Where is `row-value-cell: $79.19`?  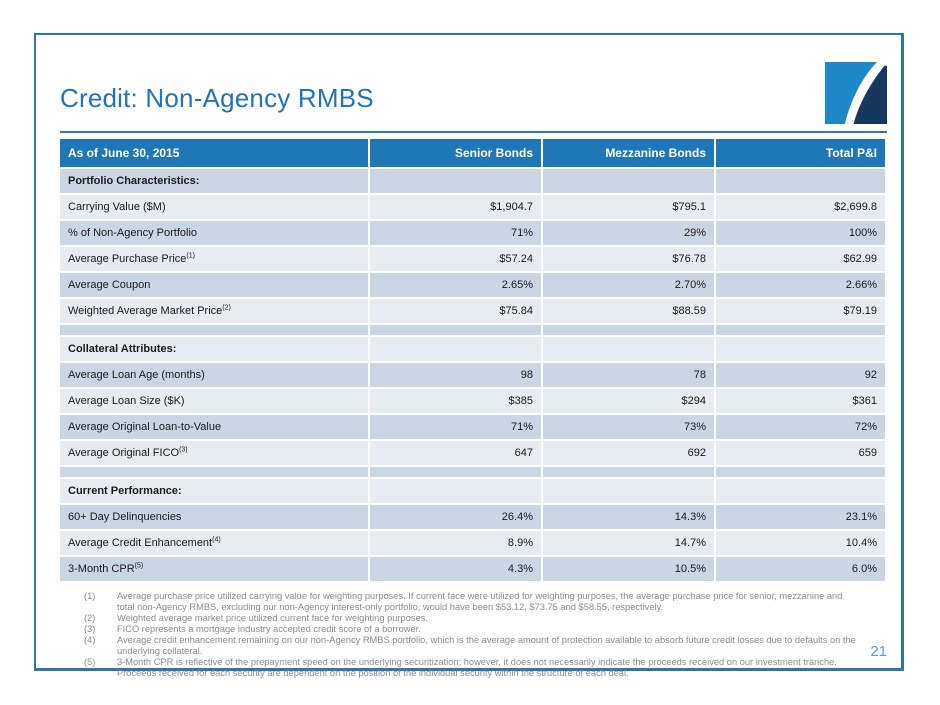
row-value-cell: $79.19 is located at coordinates (800, 311).